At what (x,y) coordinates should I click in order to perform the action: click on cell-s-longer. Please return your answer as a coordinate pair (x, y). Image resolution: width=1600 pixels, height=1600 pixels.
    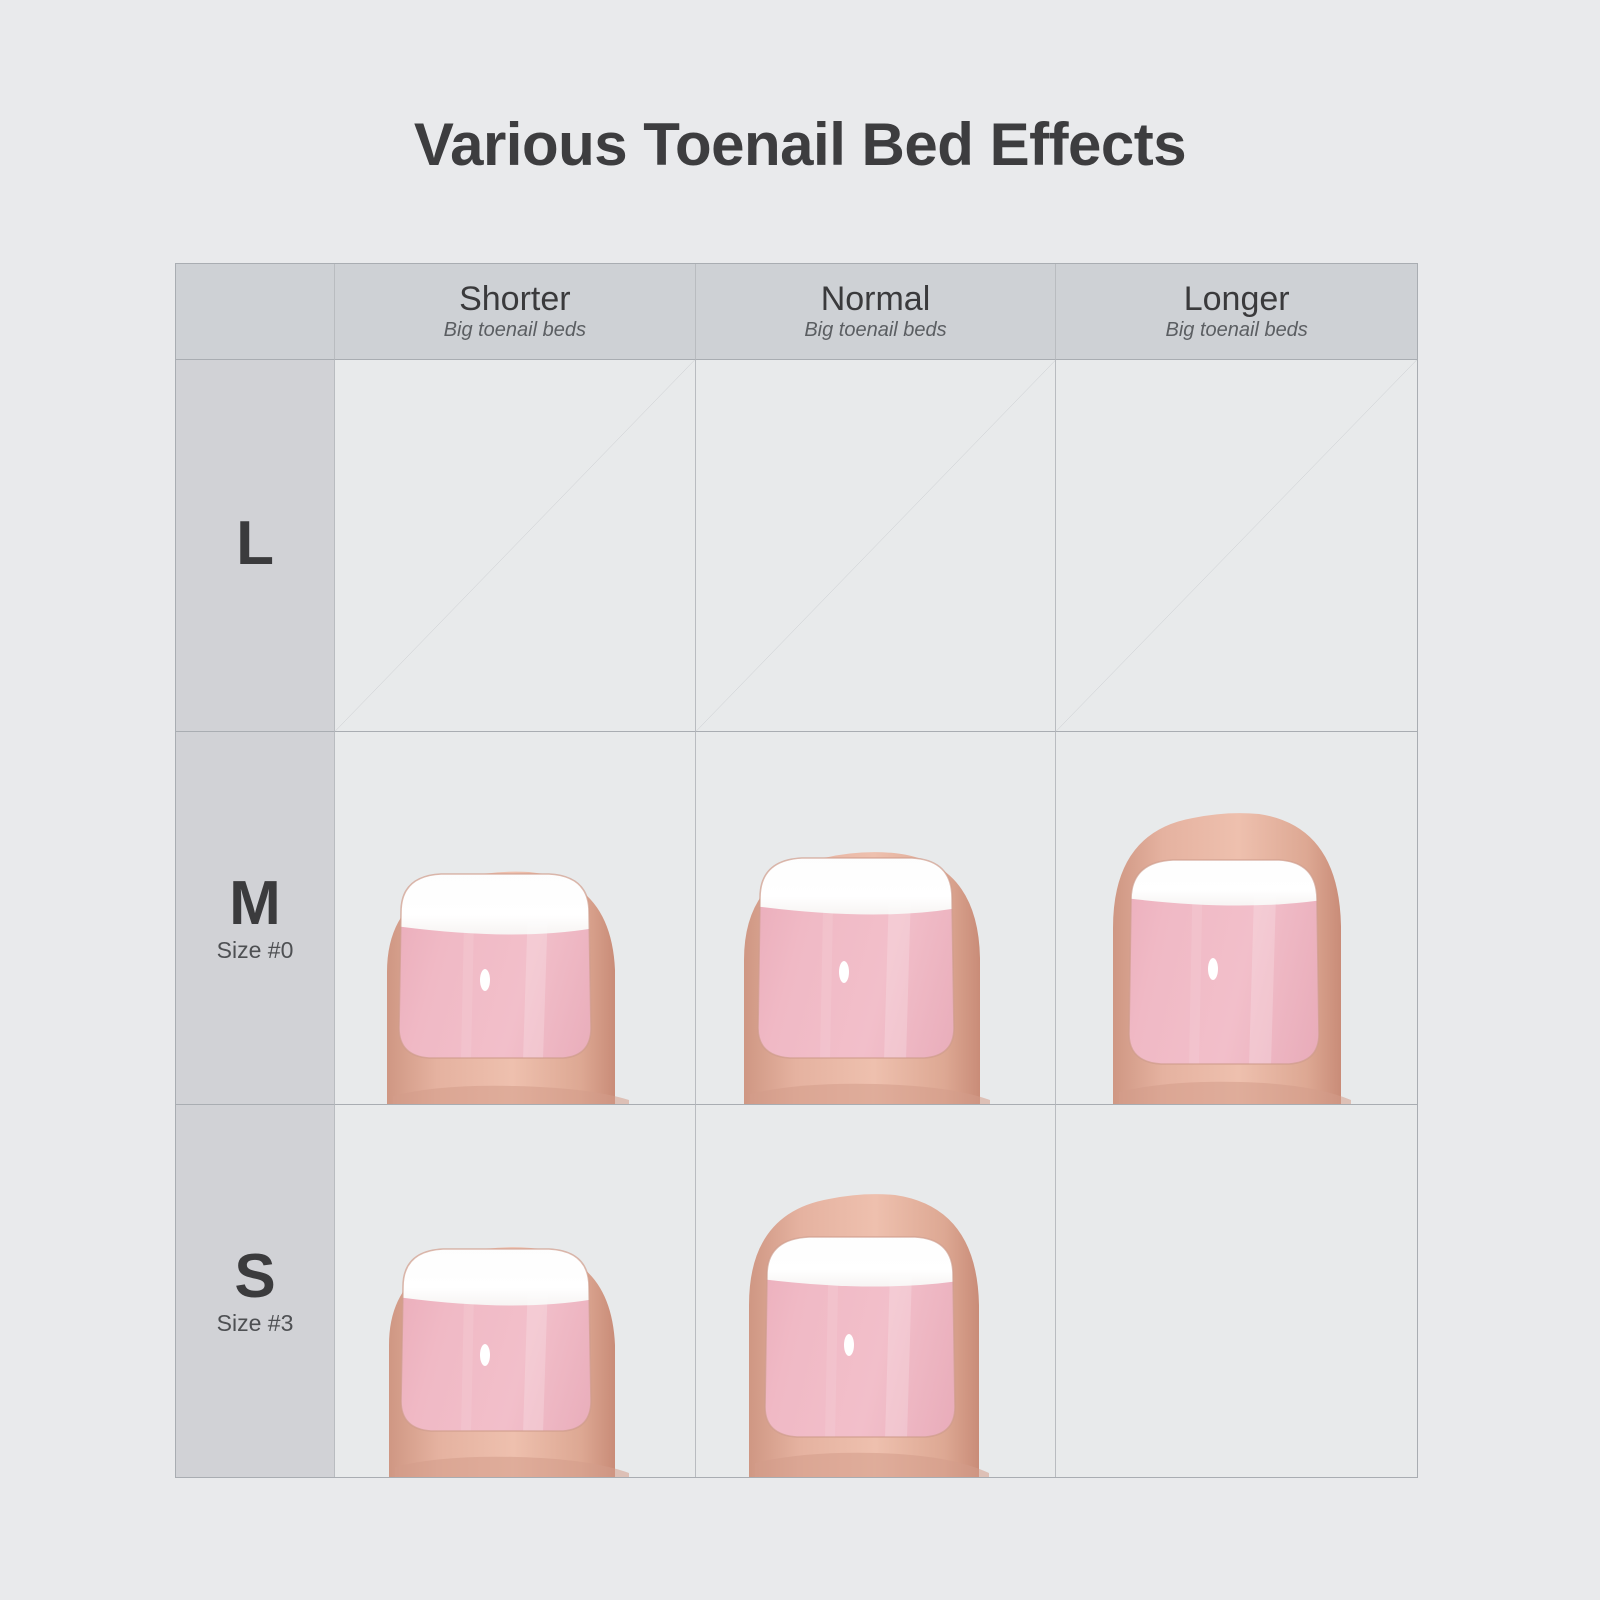
    Looking at the image, I should click on (1236, 1291).